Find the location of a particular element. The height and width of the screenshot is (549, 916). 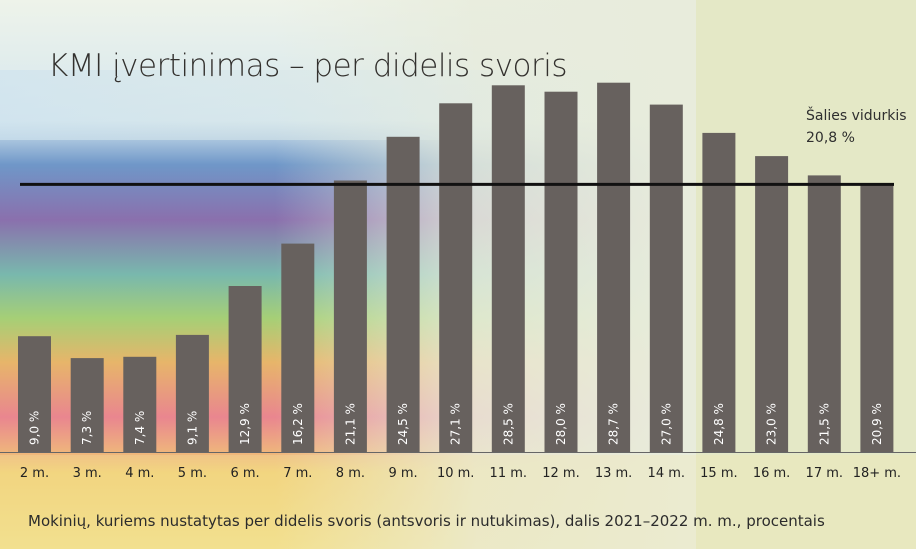

bar-3m is located at coordinates (87, 405).